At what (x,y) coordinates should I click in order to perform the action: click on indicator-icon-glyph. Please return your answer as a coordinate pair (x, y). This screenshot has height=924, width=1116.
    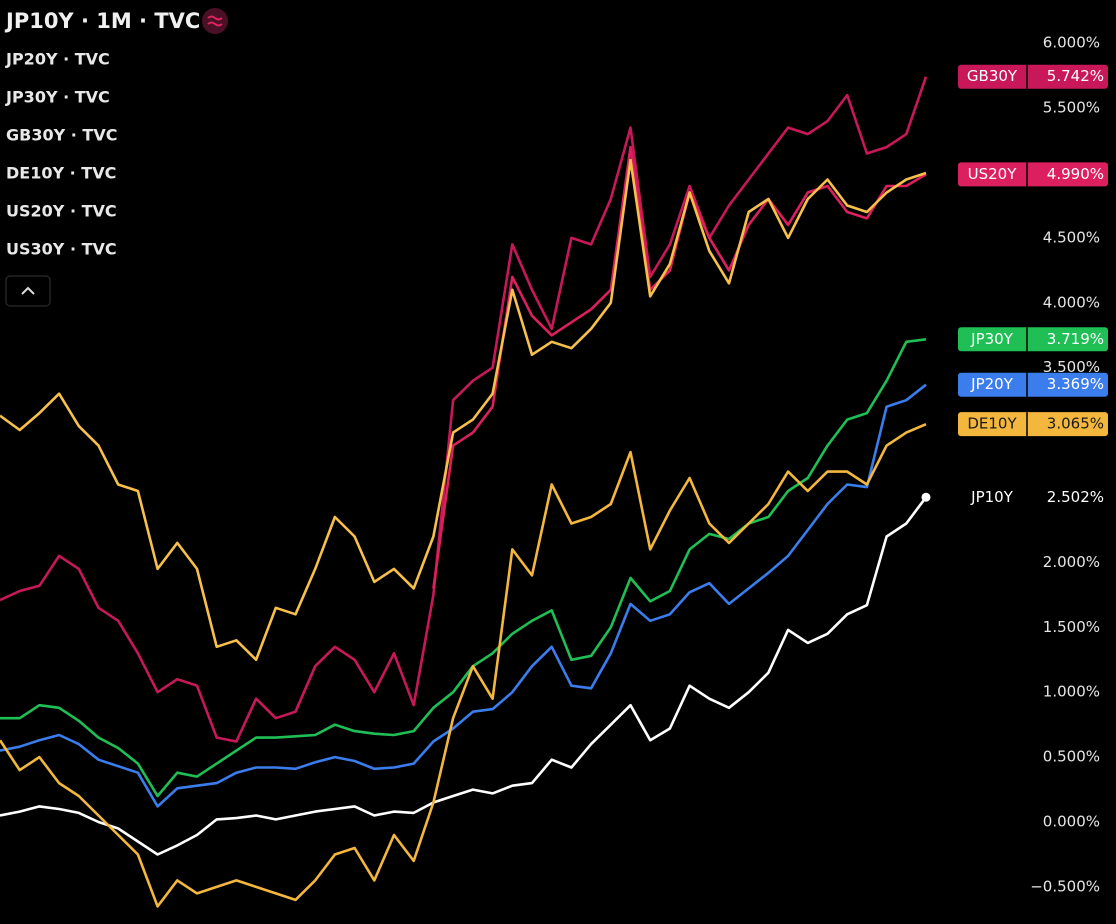
    Looking at the image, I should click on (215, 21).